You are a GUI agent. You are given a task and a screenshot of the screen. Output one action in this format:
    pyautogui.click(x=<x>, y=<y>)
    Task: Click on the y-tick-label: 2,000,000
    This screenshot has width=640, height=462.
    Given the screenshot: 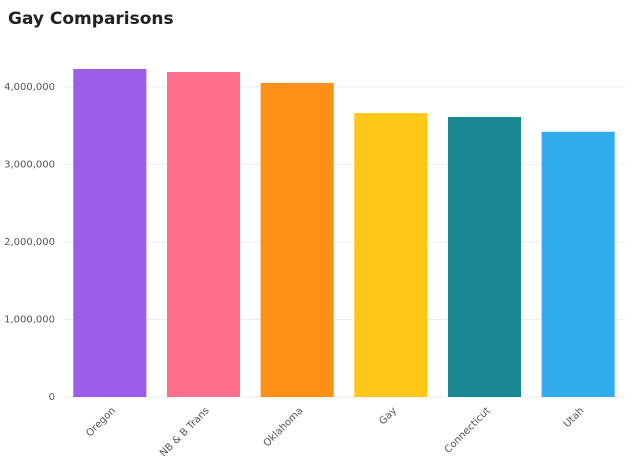 What is the action you would take?
    pyautogui.click(x=29, y=242)
    